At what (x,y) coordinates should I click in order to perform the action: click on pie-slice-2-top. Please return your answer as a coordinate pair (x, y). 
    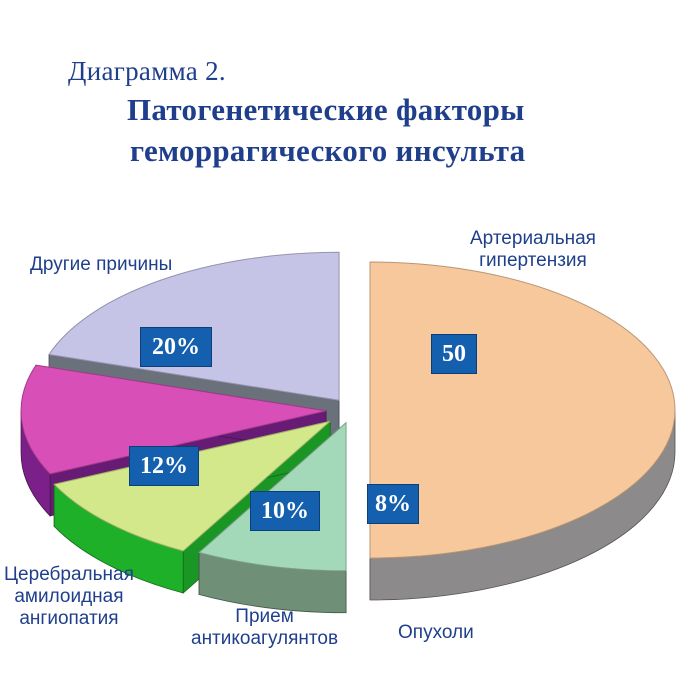
    Looking at the image, I should click on (192, 486).